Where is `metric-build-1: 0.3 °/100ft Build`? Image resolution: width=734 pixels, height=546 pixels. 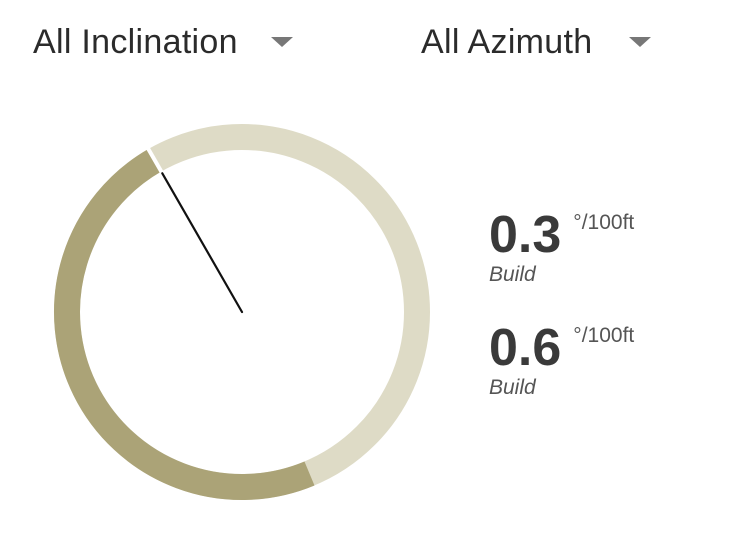
metric-build-1: 0.3 °/100ft Build is located at coordinates (561, 246).